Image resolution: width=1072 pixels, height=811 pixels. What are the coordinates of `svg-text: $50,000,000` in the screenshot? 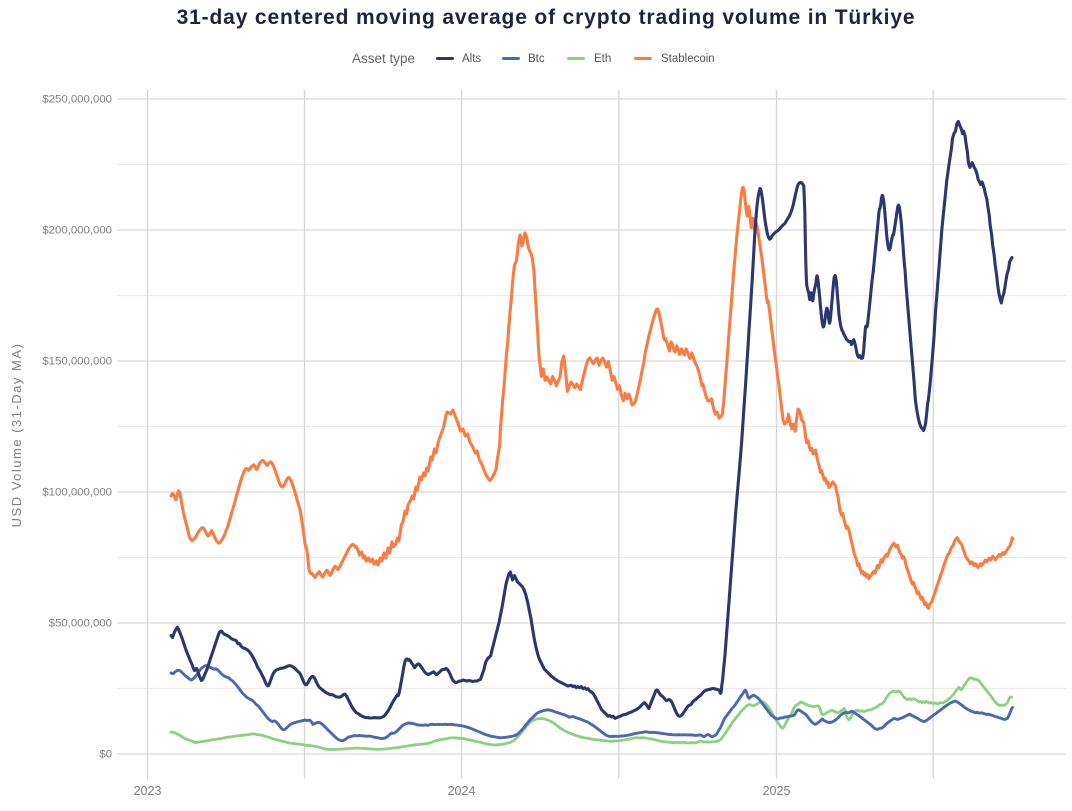 It's located at (80, 624).